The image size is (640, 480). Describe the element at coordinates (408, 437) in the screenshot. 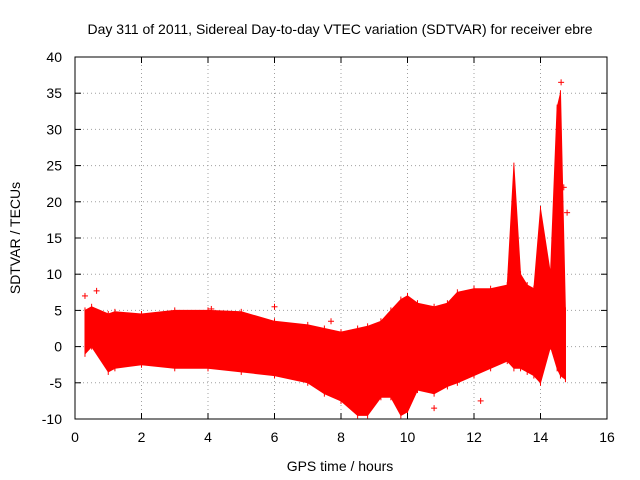

I see `x-tick-label: 10` at that location.